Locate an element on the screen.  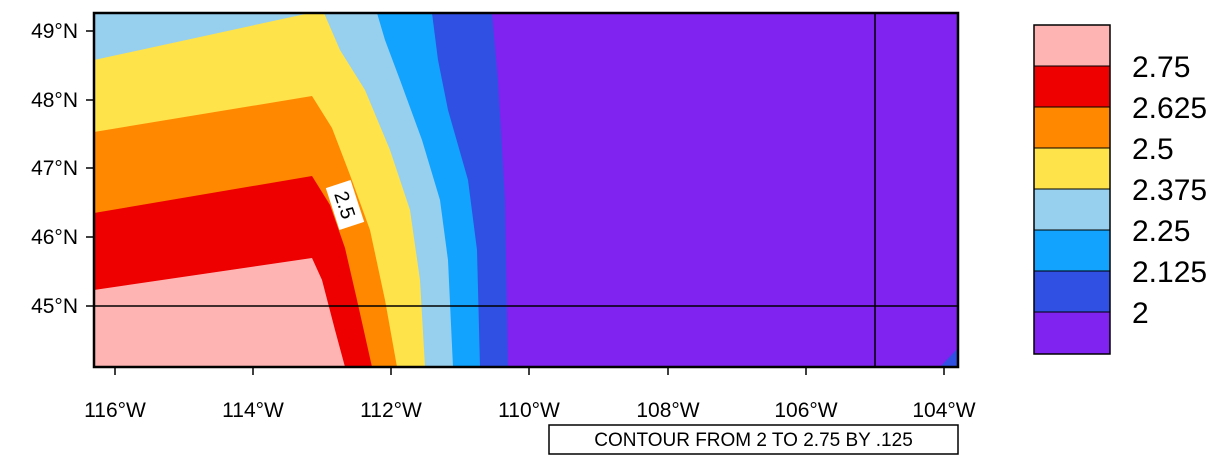
legend-label-2-125: 2.125 is located at coordinates (1169, 272).